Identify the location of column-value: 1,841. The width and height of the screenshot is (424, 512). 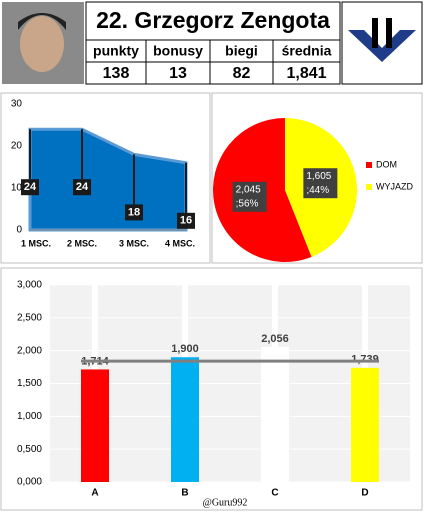
(306, 73).